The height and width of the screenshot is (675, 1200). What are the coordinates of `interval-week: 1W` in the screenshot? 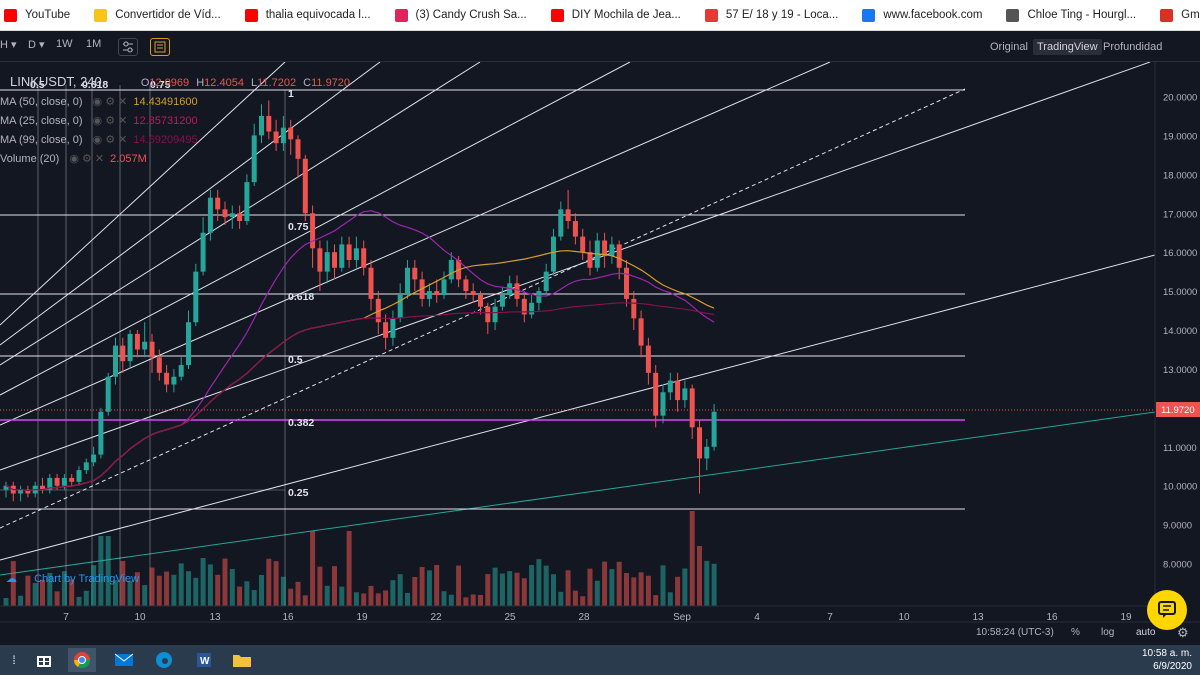 It's located at (64, 44).